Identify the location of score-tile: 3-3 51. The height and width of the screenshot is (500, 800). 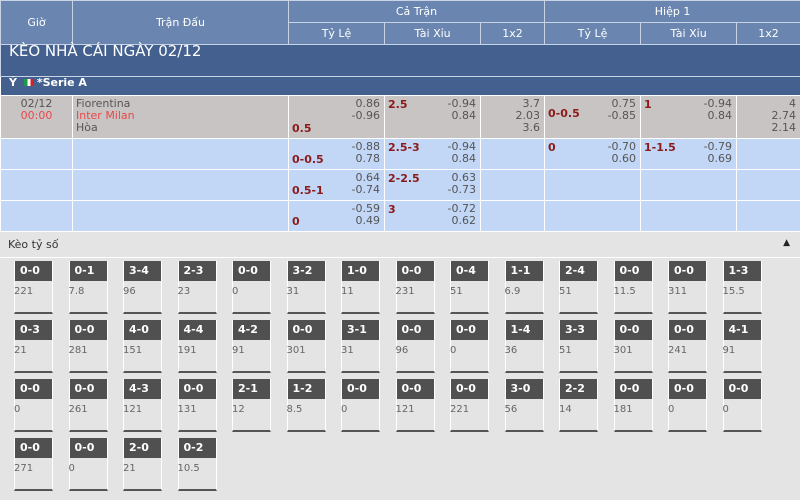
(578, 346).